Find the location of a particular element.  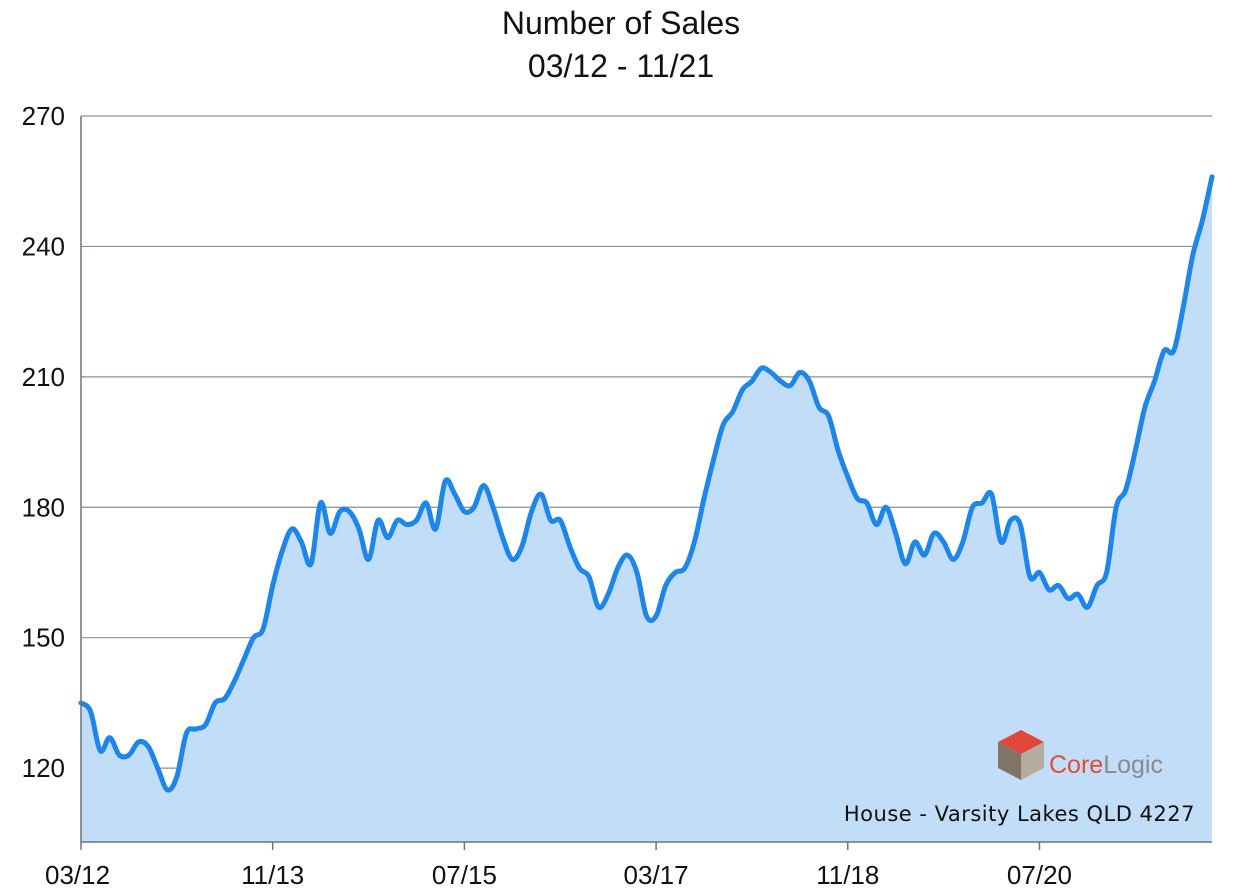

x-tick-label-03-12: 03/12 is located at coordinates (77, 875).